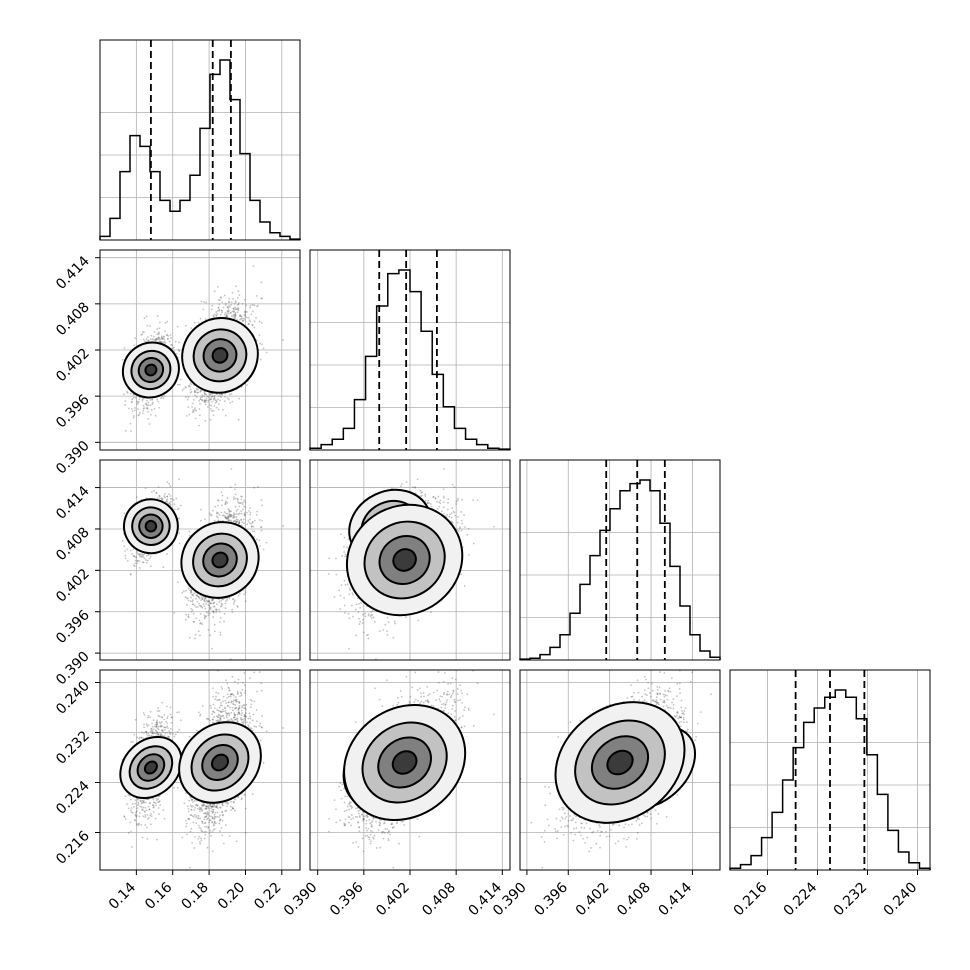  I want to click on scatter-panel-3-2: 0.390 0.396 0.402 0.408 0.414, so click(605, 794).